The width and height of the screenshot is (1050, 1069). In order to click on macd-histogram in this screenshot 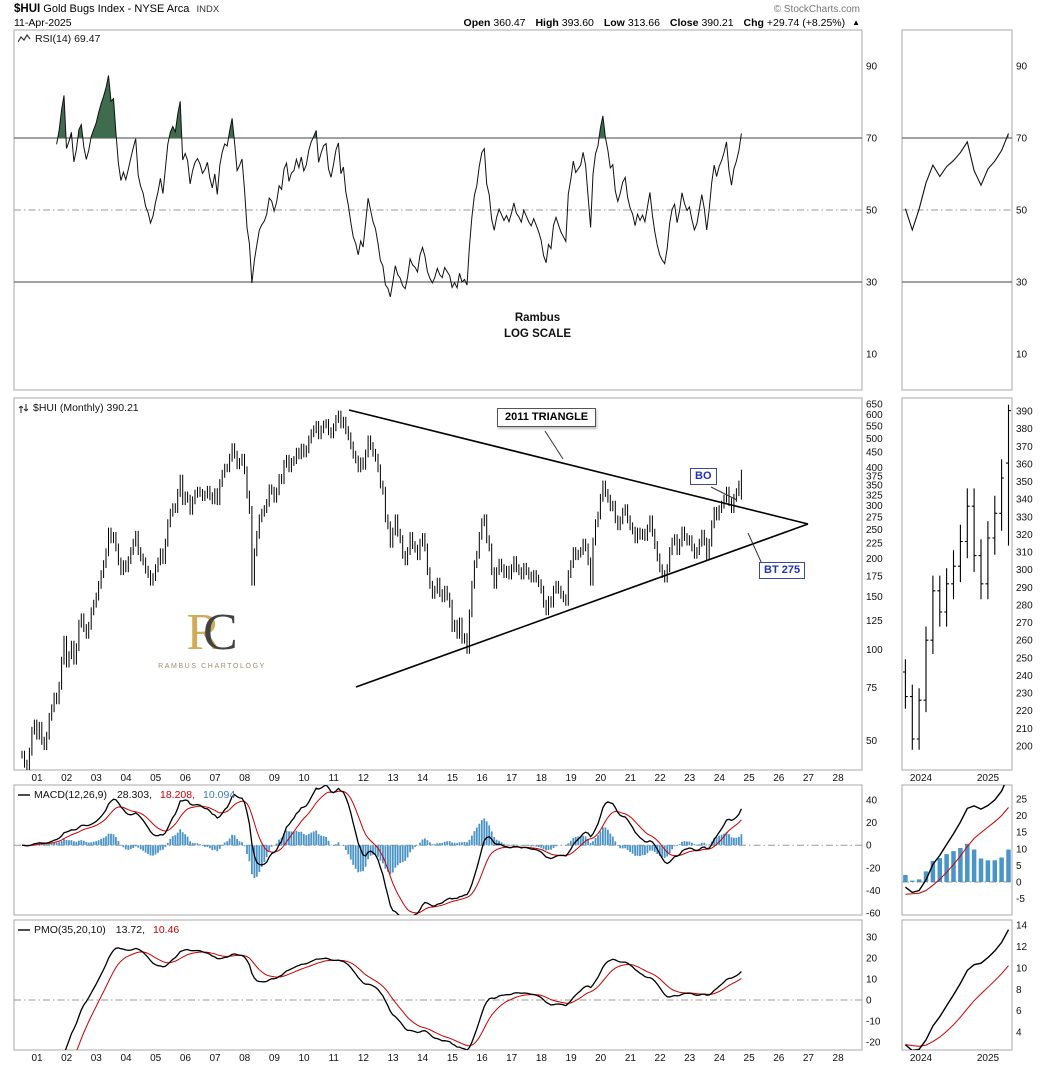, I will do `click(383, 848)`.